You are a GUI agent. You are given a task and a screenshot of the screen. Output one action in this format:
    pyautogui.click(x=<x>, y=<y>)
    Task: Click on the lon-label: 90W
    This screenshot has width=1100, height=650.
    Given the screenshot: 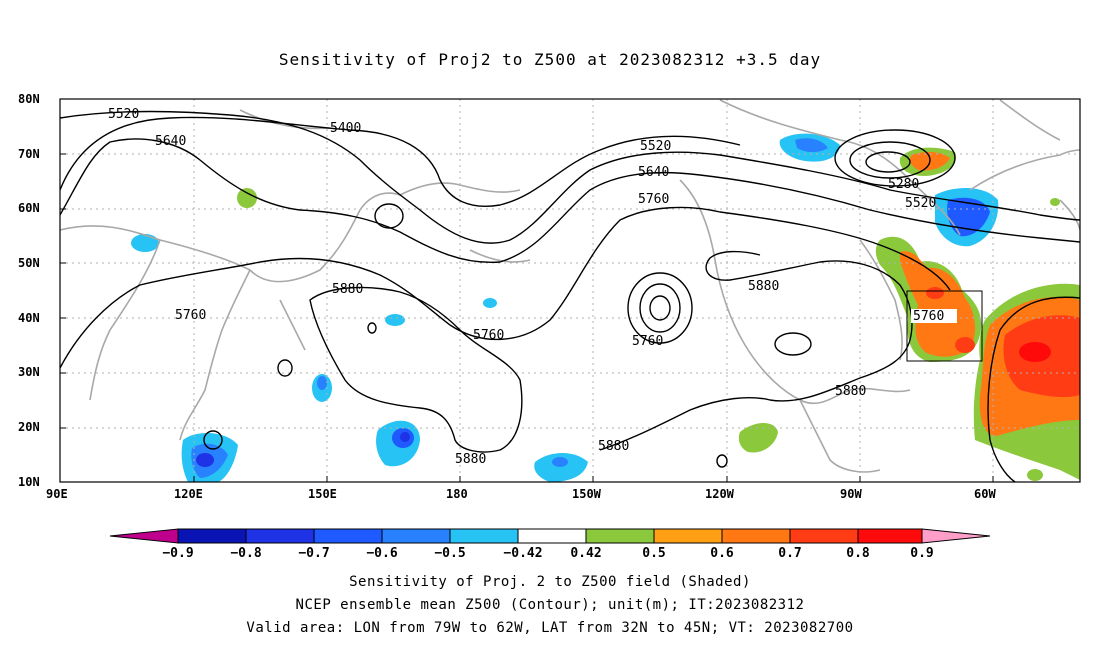 What is the action you would take?
    pyautogui.click(x=851, y=494)
    